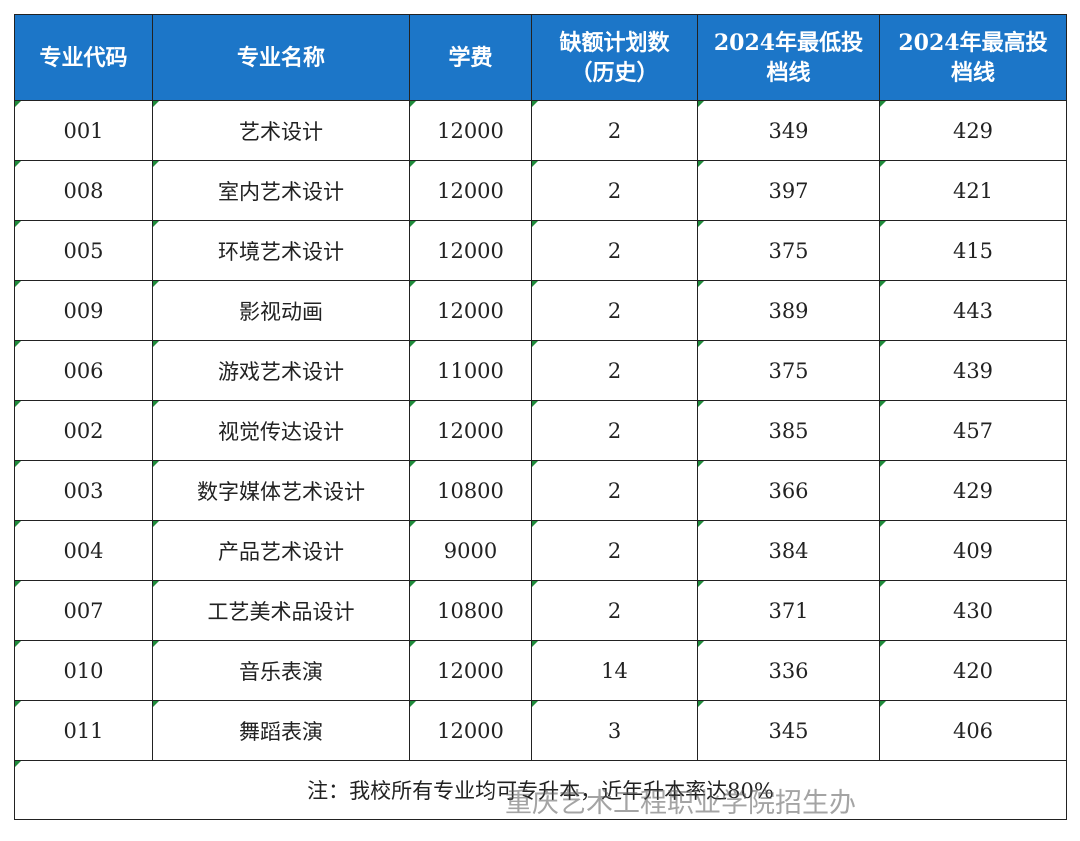  I want to click on table-row: 003 数字媒体艺术设计 10800 2 366 429, so click(540, 490).